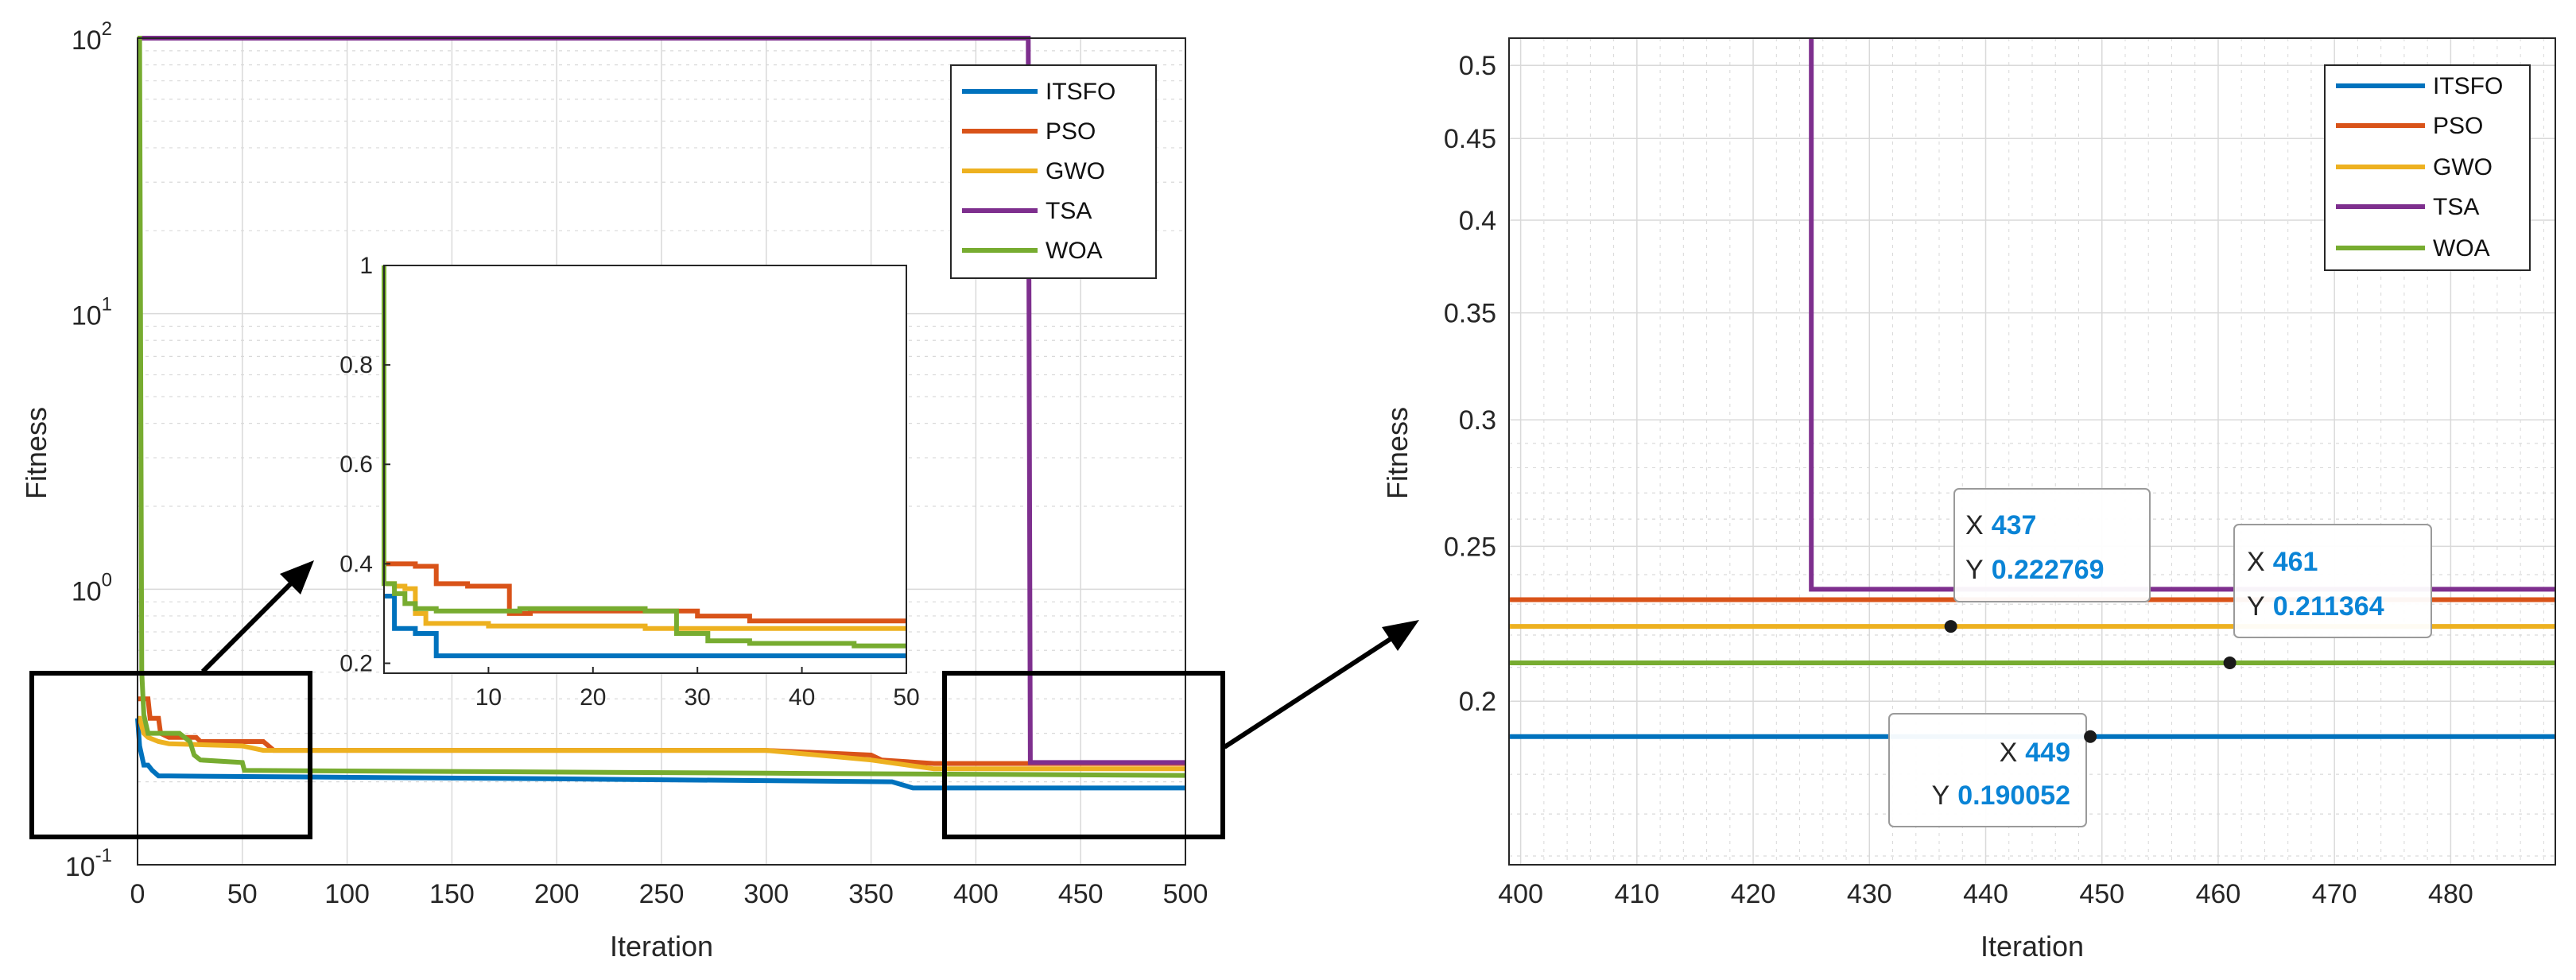 This screenshot has width=2576, height=980. Describe the element at coordinates (766, 894) in the screenshot. I see `main-x-tick-300: 300` at that location.